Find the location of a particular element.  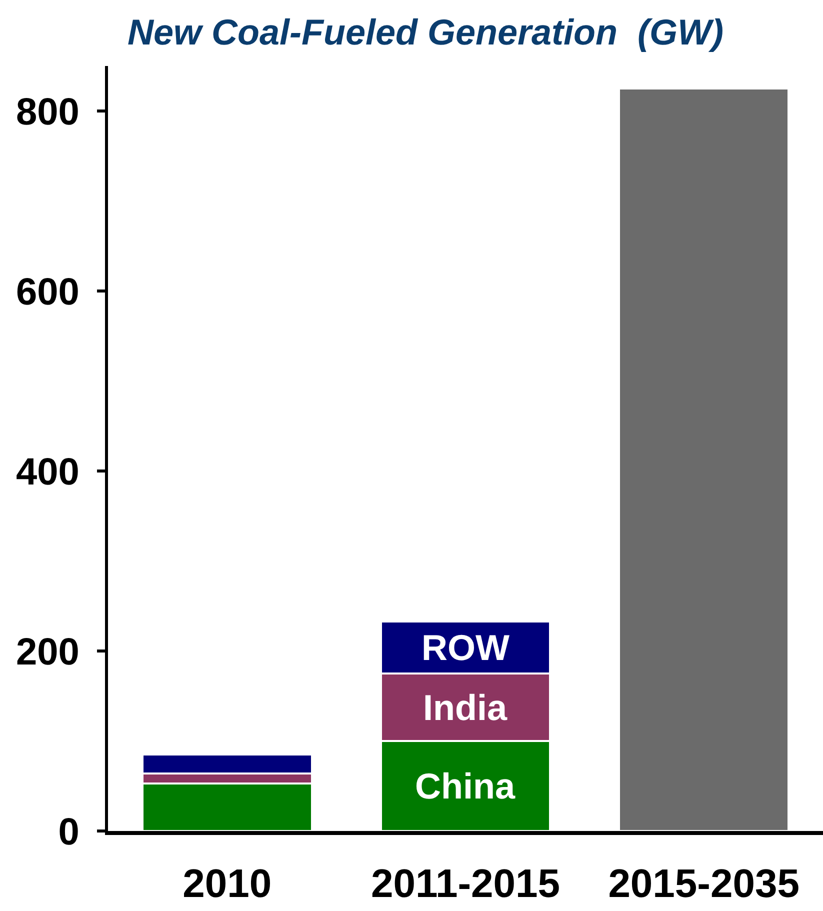

series-label: India is located at coordinates (465, 707).